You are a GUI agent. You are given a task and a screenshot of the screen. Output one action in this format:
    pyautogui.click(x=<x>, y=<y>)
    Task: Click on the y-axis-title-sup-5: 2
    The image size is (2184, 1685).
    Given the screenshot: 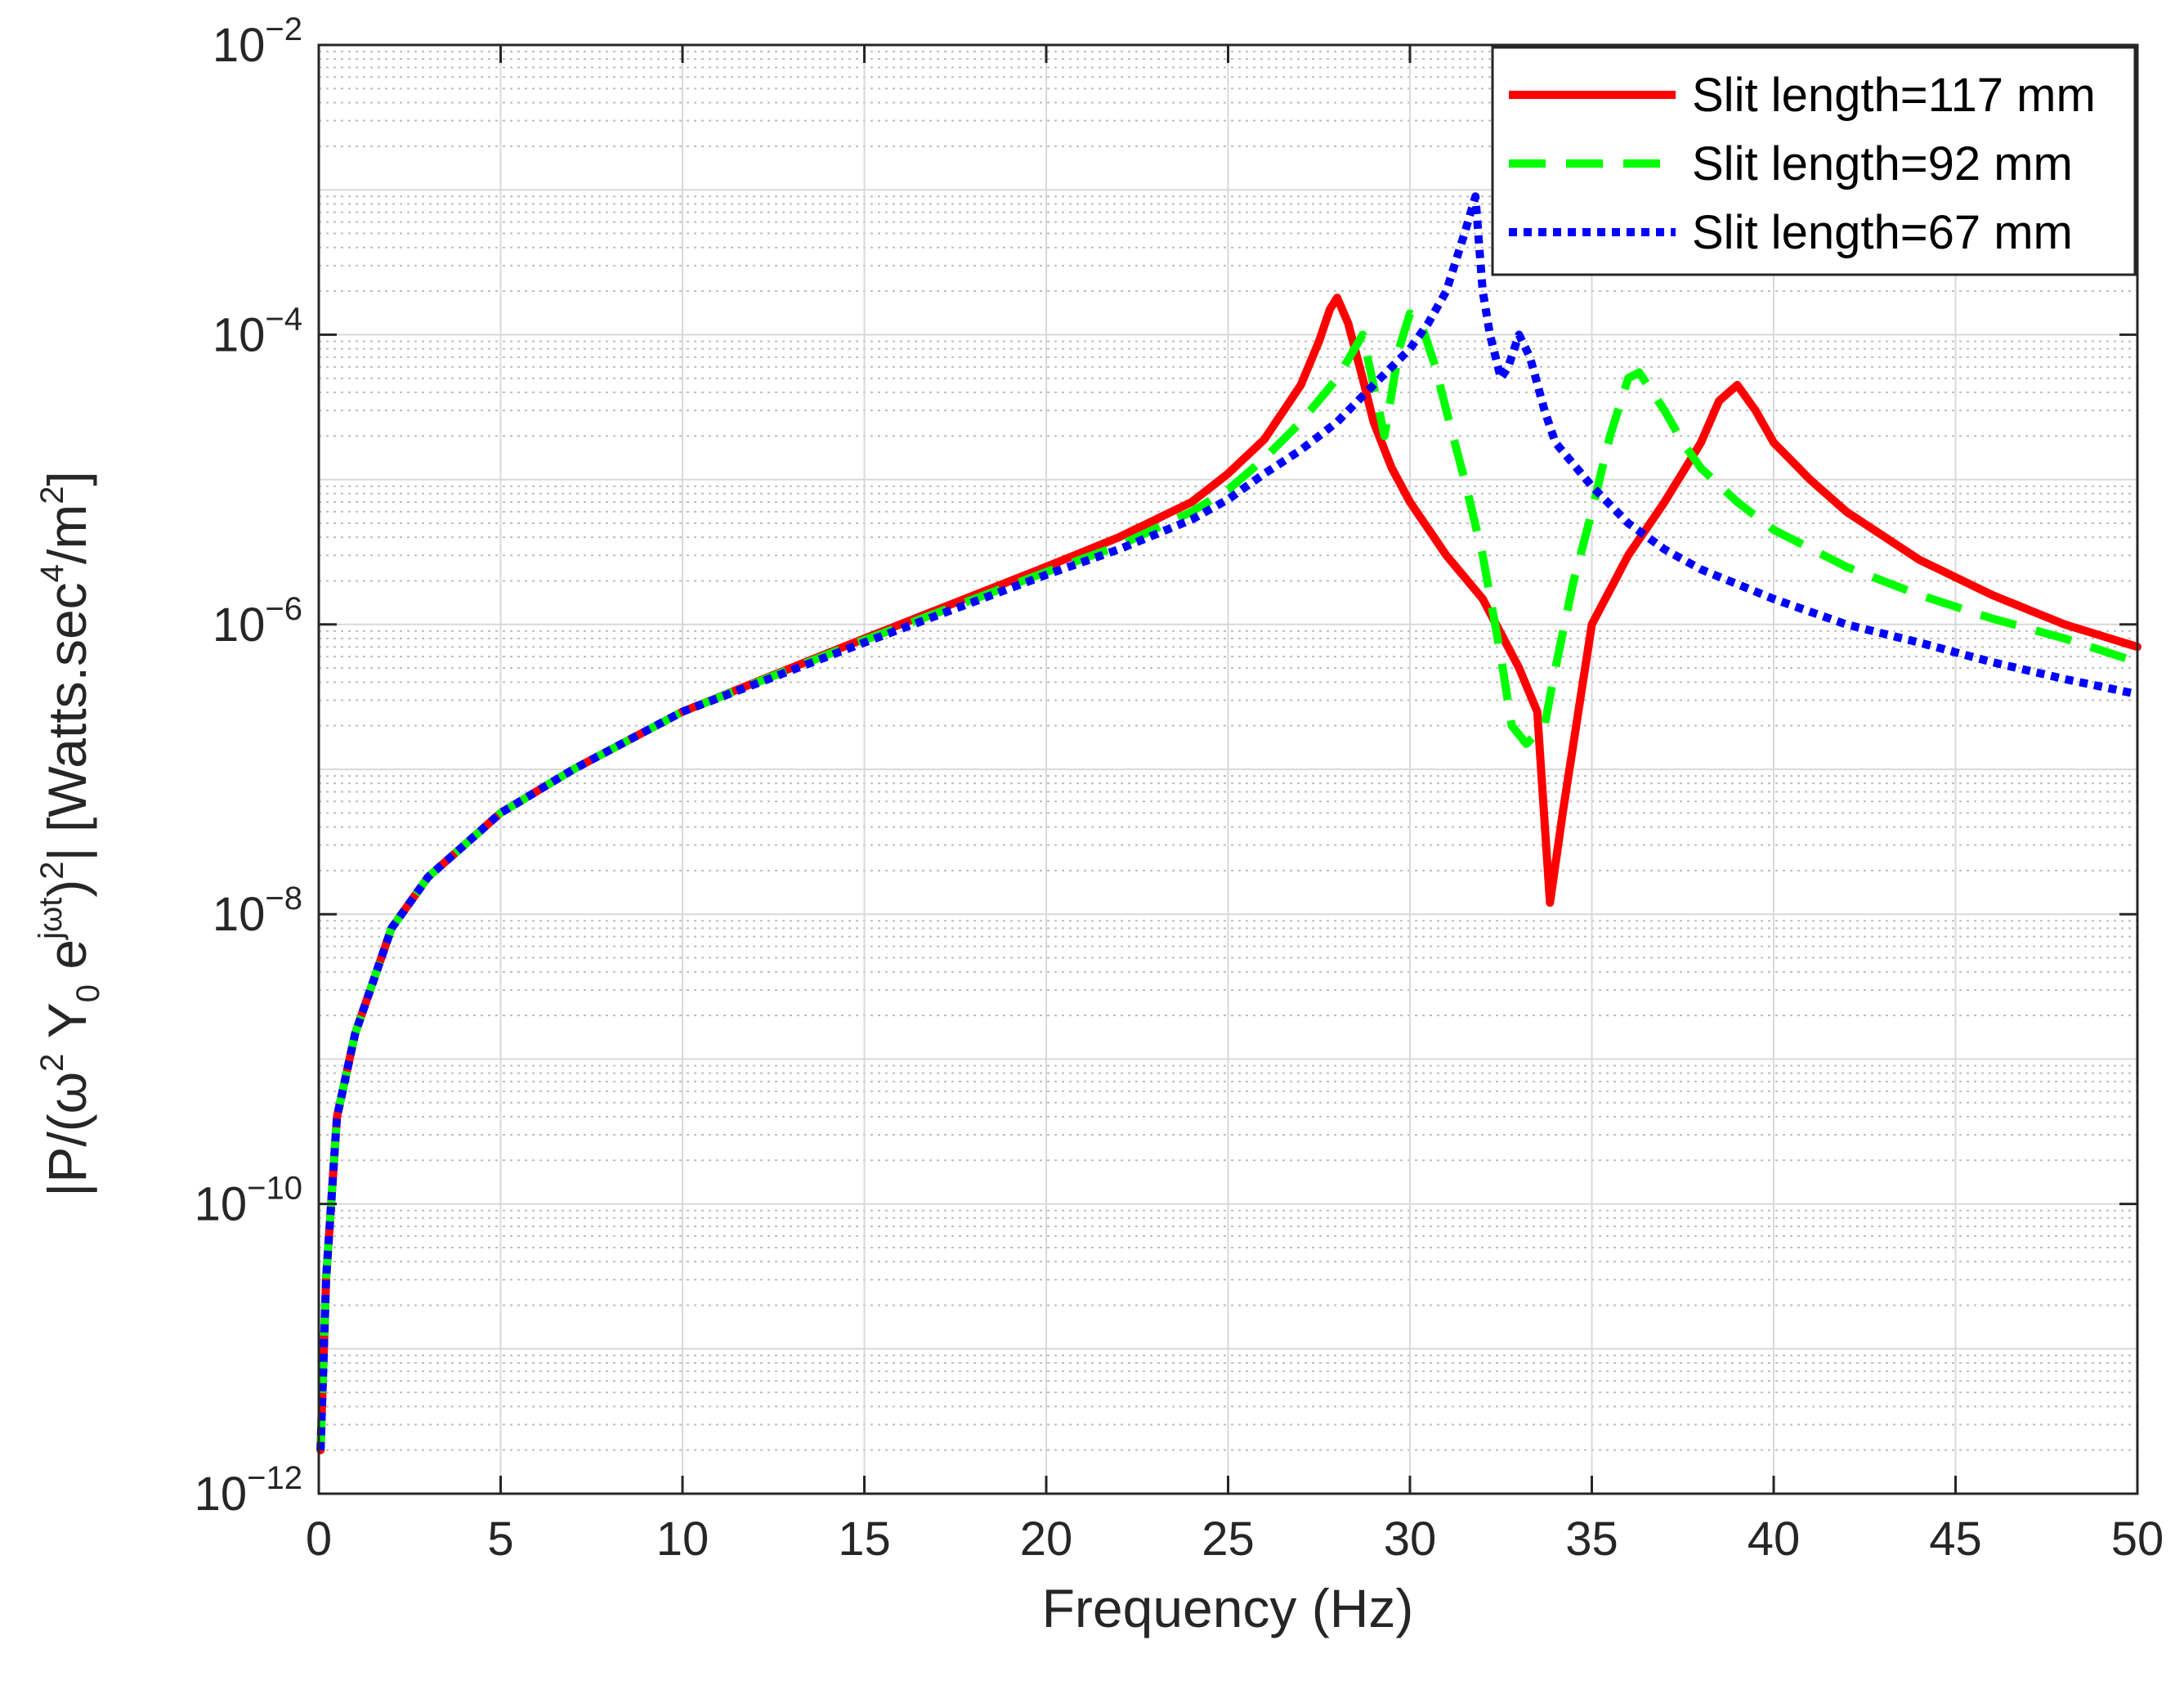 What is the action you would take?
    pyautogui.click(x=52, y=495)
    